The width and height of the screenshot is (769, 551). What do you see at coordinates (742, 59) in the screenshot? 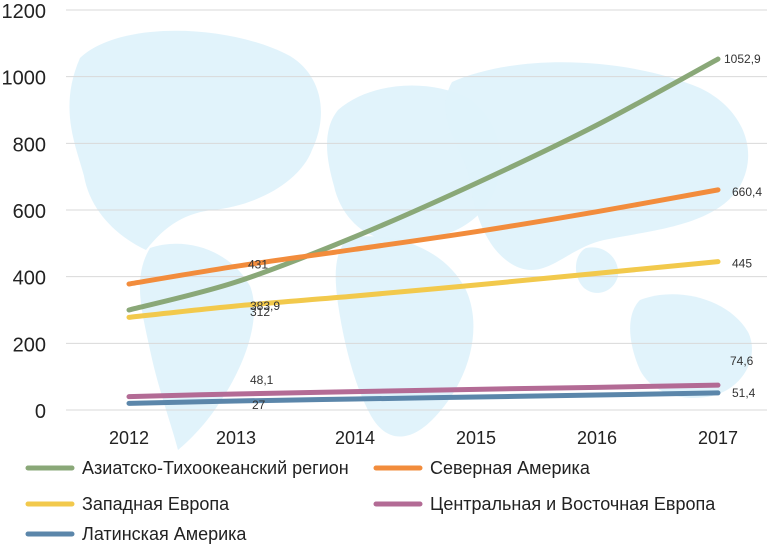
I see `data-label: 1052,9` at bounding box center [742, 59].